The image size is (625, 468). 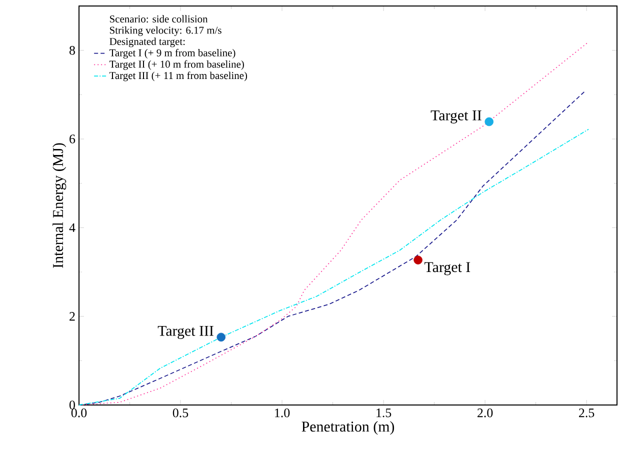 What do you see at coordinates (178, 77) in the screenshot?
I see `legend-label: Target III (+ 11 m from baseline)` at bounding box center [178, 77].